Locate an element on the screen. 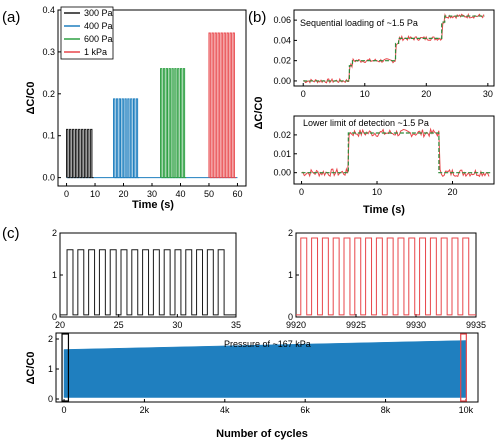  chart-c-bottom-ytick-label: 2 is located at coordinates (50, 339).